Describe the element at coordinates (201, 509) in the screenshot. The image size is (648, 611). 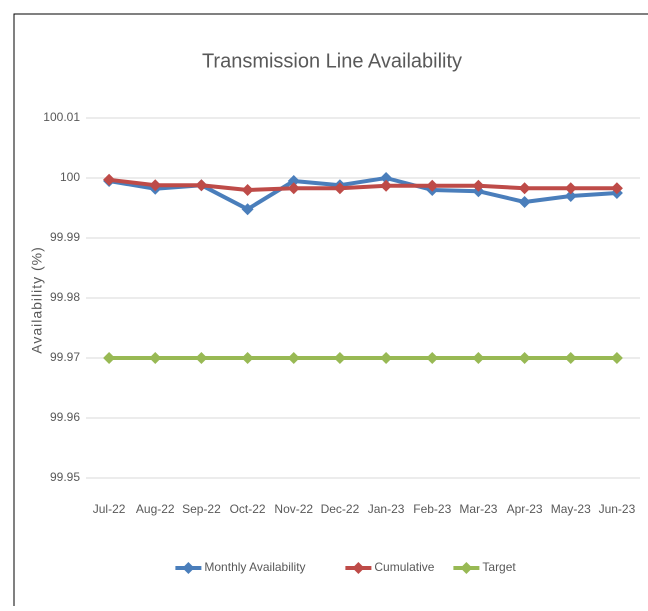
I see `x-tick-label: Sep-22` at that location.